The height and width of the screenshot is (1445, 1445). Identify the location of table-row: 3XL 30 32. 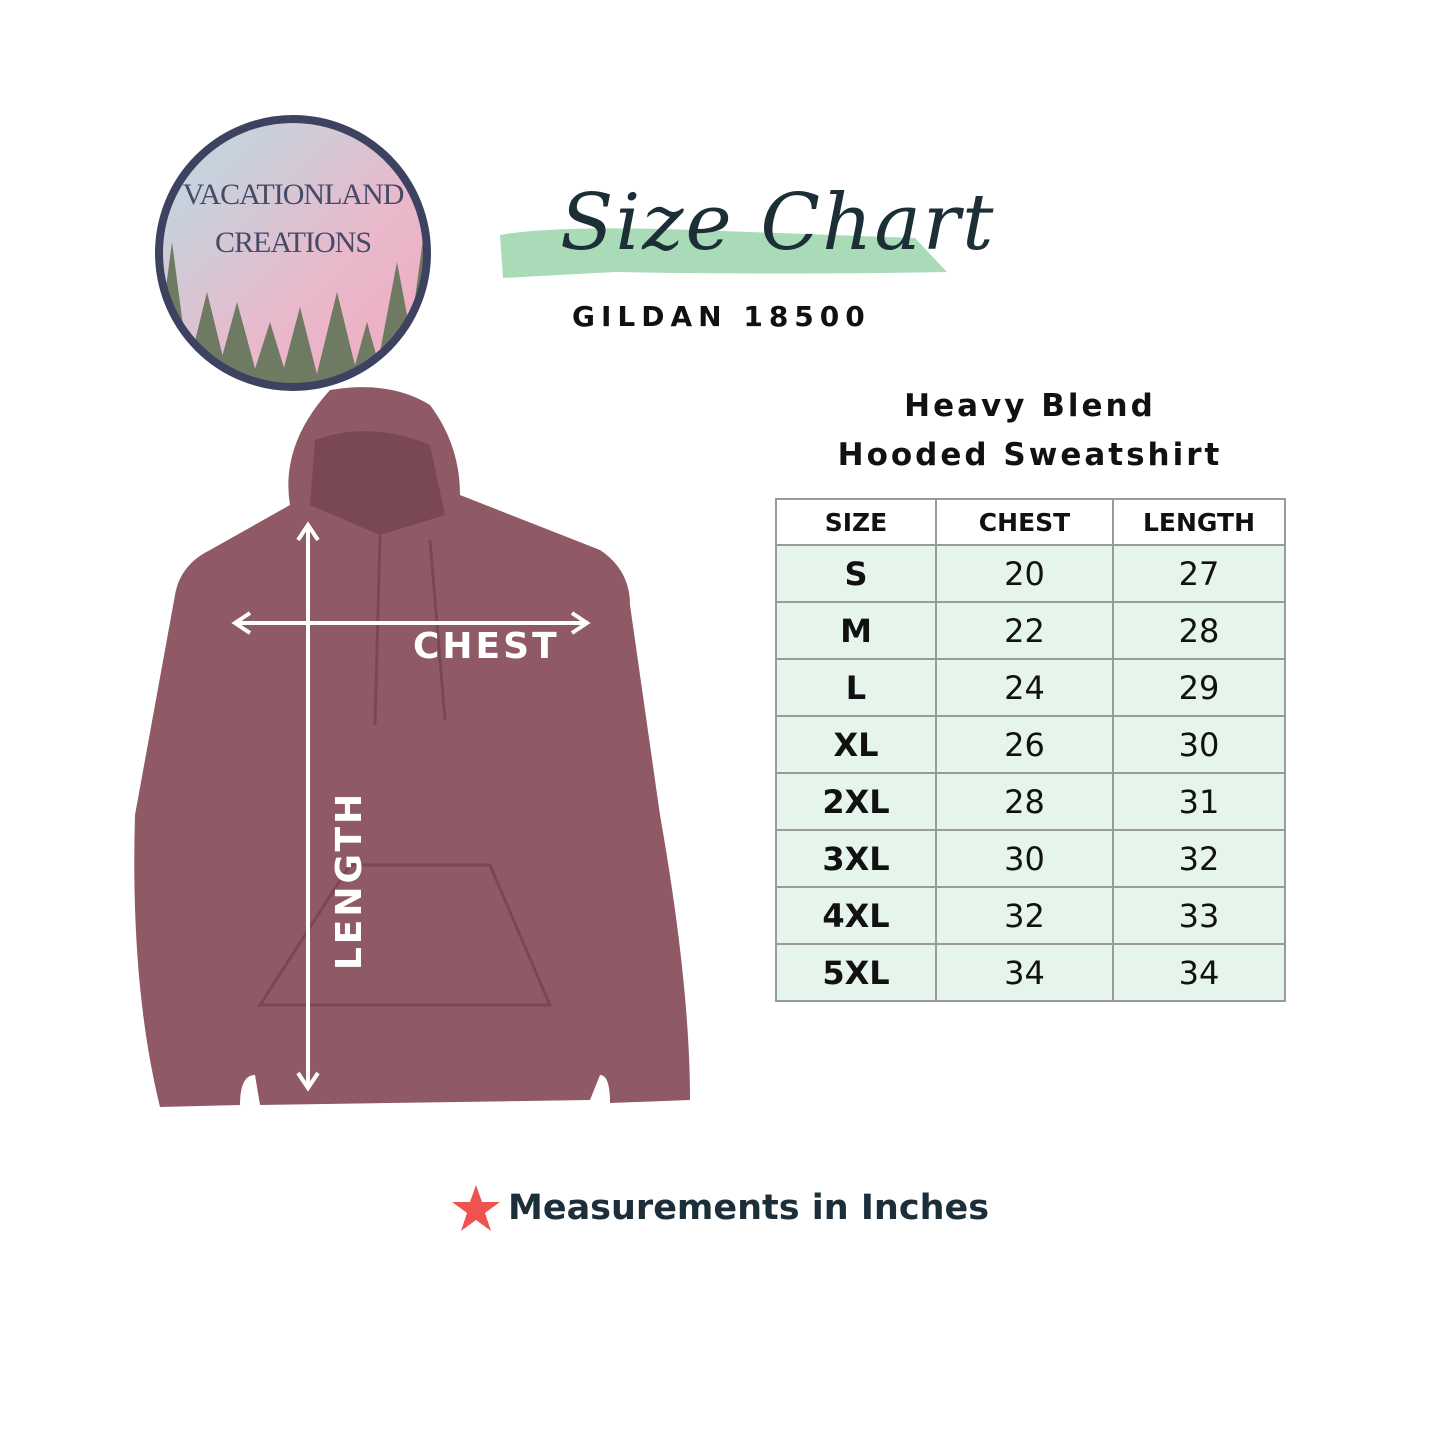
(1030, 858).